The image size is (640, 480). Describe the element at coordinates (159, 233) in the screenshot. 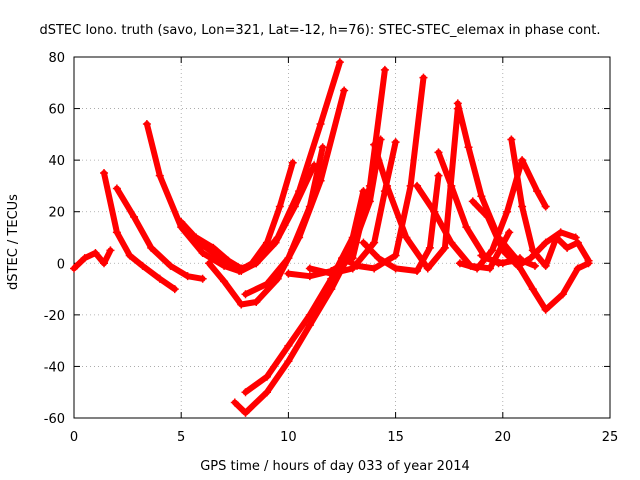

I see `series-arc-c` at that location.